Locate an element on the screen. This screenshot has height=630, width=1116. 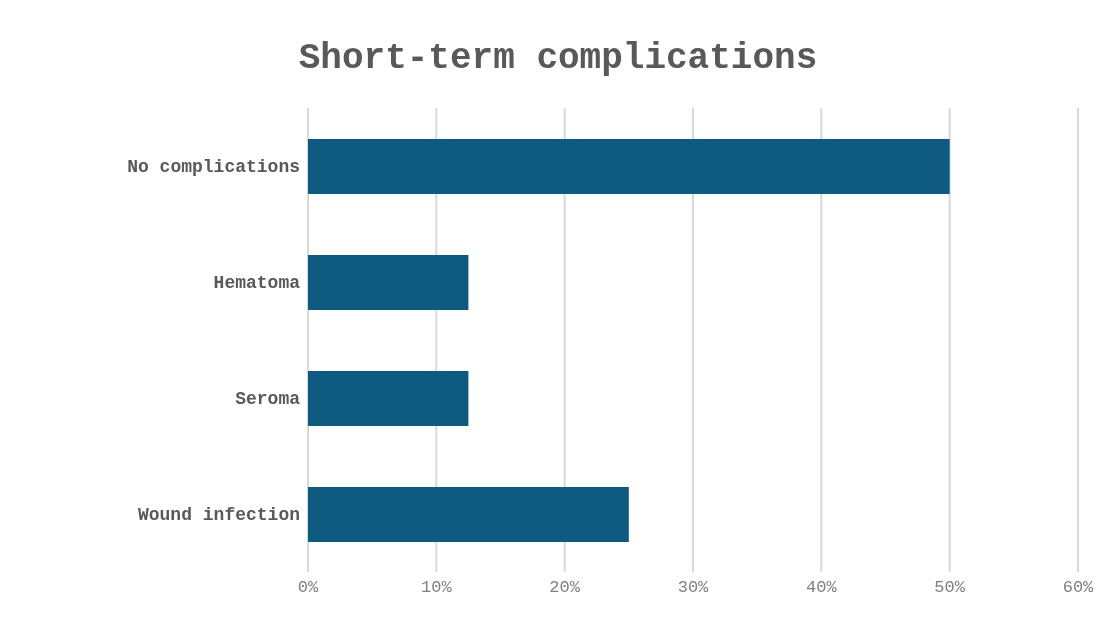
y-tick-label: Hematoma is located at coordinates (257, 283).